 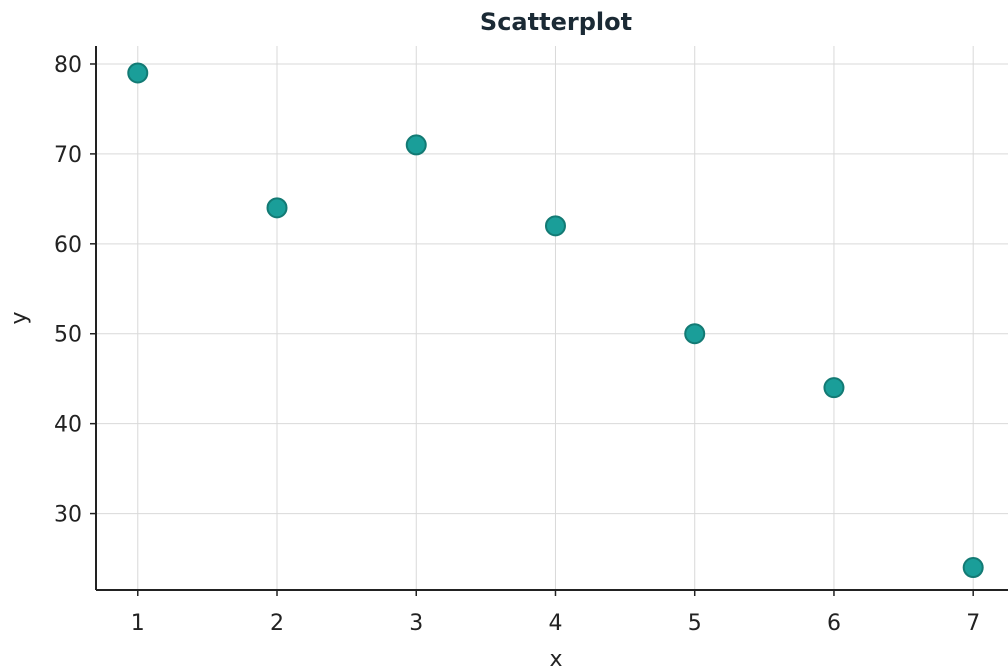 What do you see at coordinates (68, 335) in the screenshot?
I see `y-tick-label: 50` at bounding box center [68, 335].